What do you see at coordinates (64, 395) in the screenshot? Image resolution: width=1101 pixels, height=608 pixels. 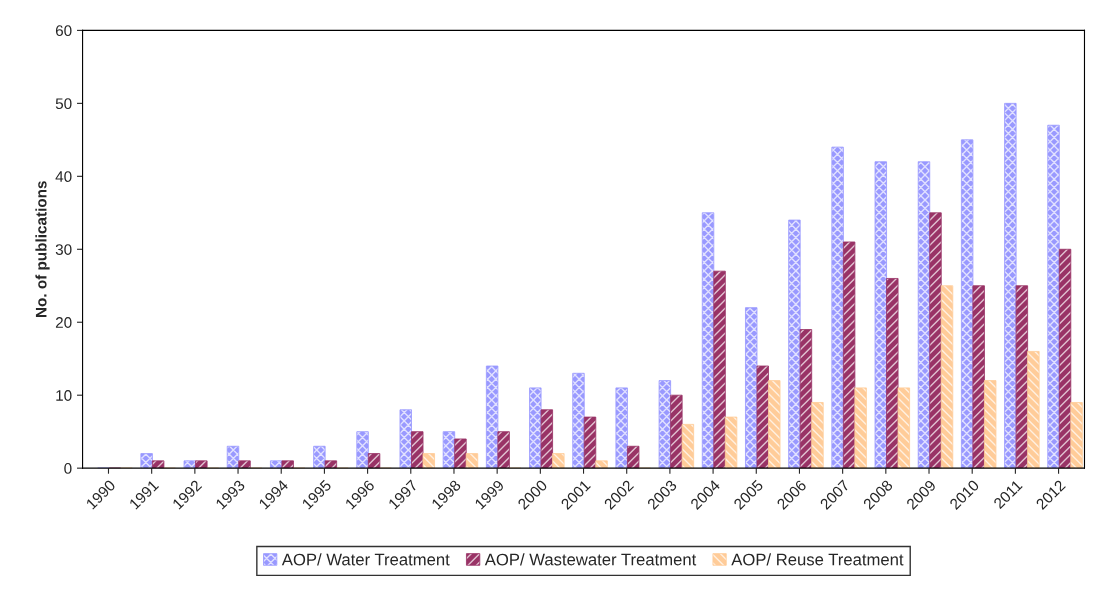 I see `y-tick-label: 10` at bounding box center [64, 395].